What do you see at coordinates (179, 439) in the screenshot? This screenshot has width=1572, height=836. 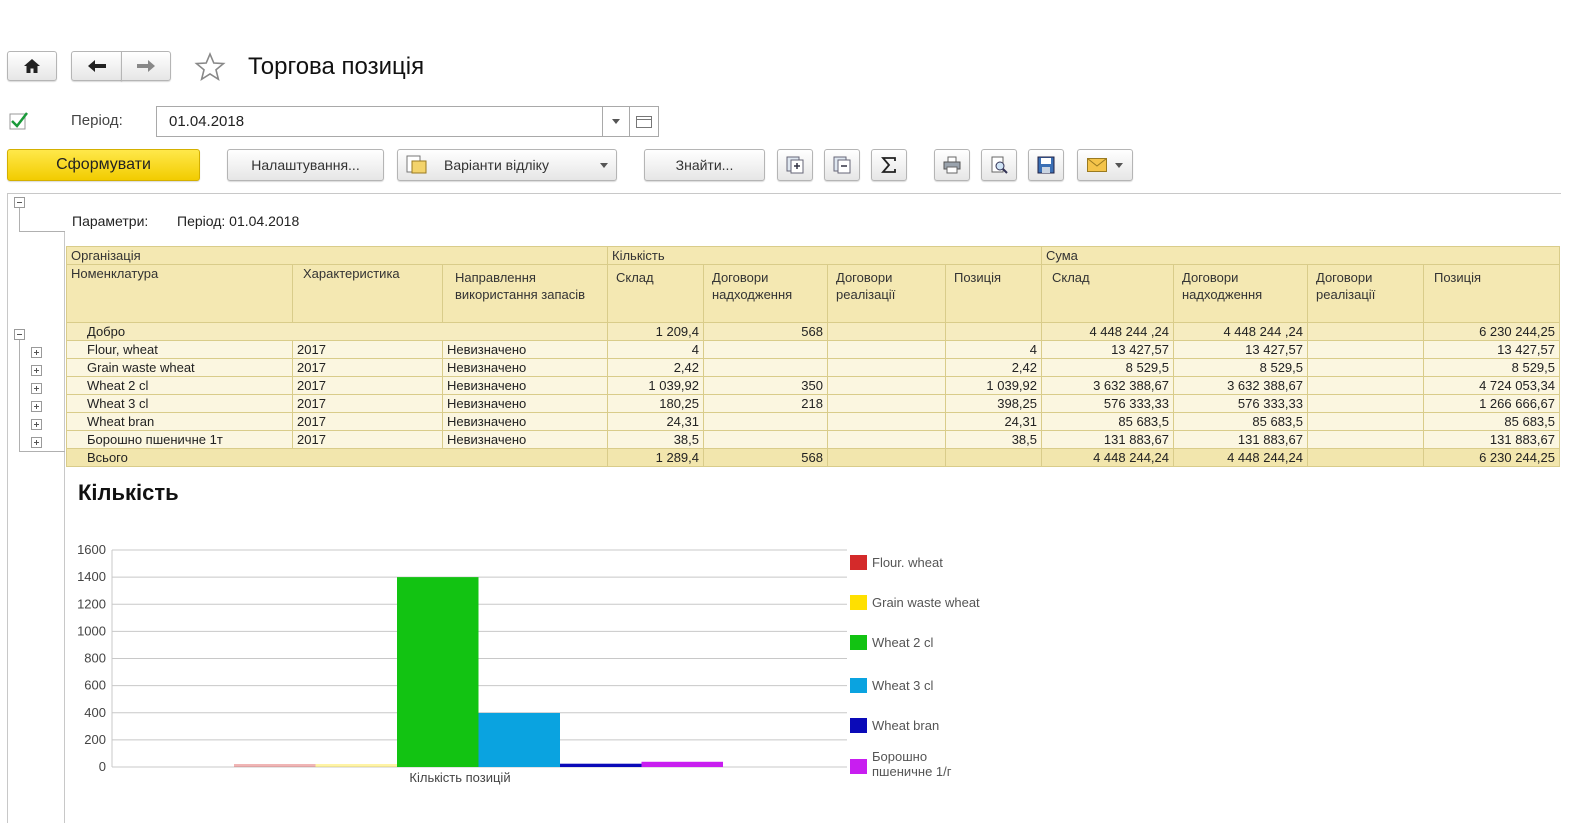 I see `cell: Борошно пшеничне 1т` at bounding box center [179, 439].